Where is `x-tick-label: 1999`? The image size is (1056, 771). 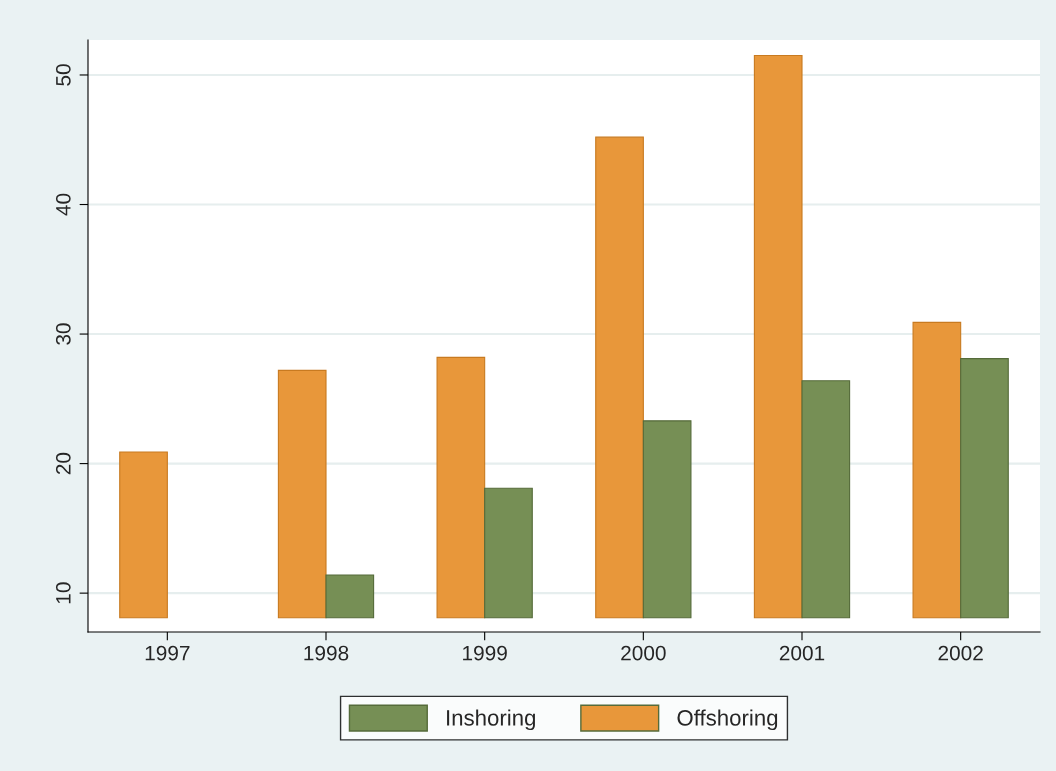
x-tick-label: 1999 is located at coordinates (485, 653).